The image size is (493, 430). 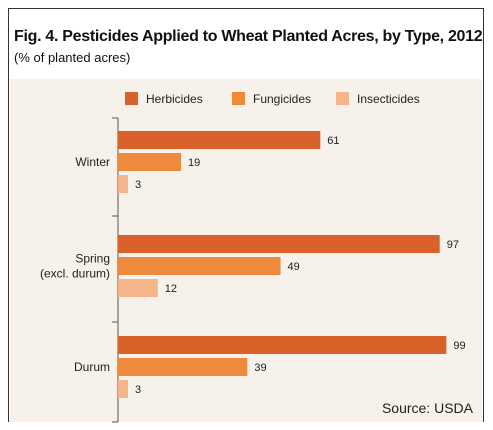 What do you see at coordinates (333, 141) in the screenshot?
I see `data-label-winter-herbicides: 61` at bounding box center [333, 141].